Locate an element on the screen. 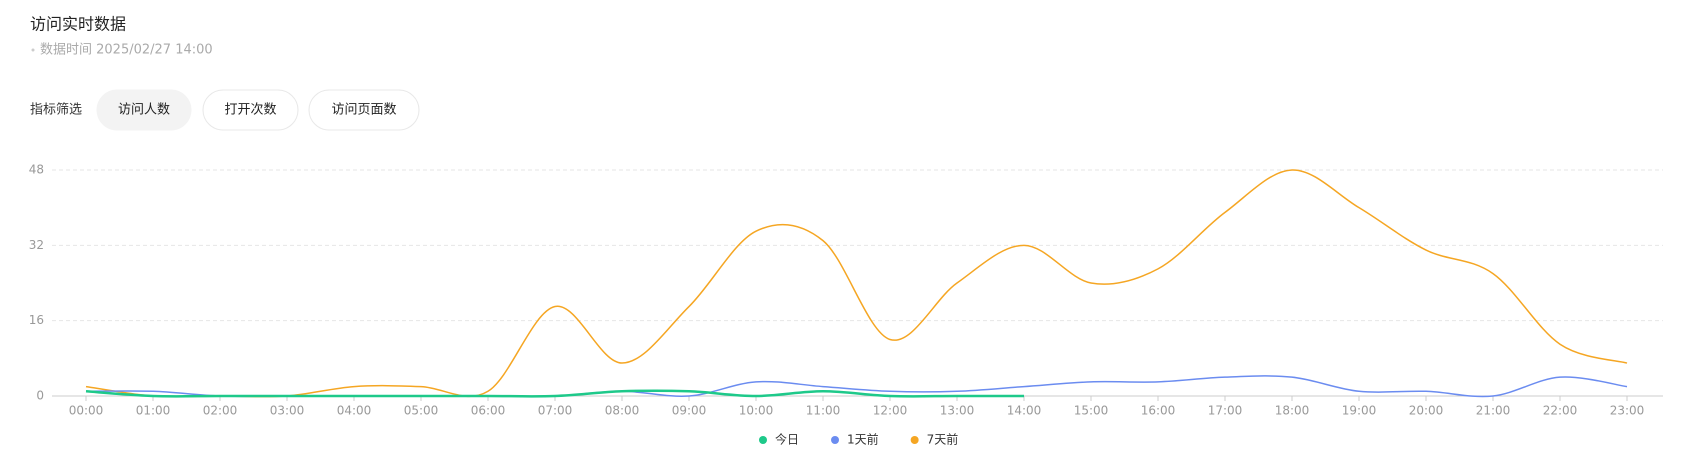 This screenshot has height=474, width=1681. x-tick-label: 15:00 is located at coordinates (1091, 411).